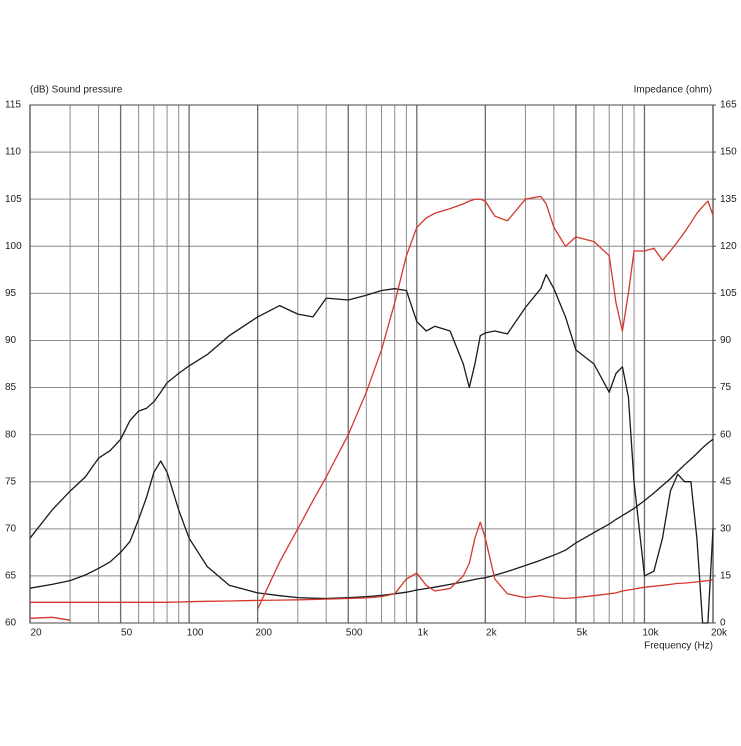 Image resolution: width=741 pixels, height=746 pixels. Describe the element at coordinates (726, 434) in the screenshot. I see `y2-tick-label: 60` at that location.